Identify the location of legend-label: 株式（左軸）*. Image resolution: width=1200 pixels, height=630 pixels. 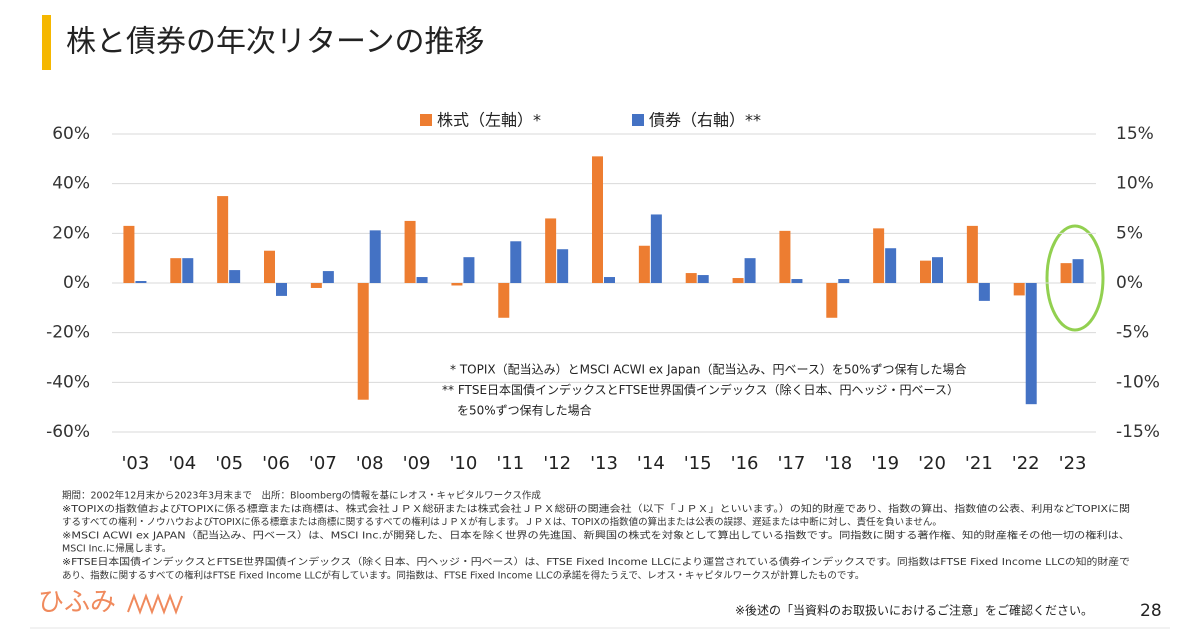
(489, 120).